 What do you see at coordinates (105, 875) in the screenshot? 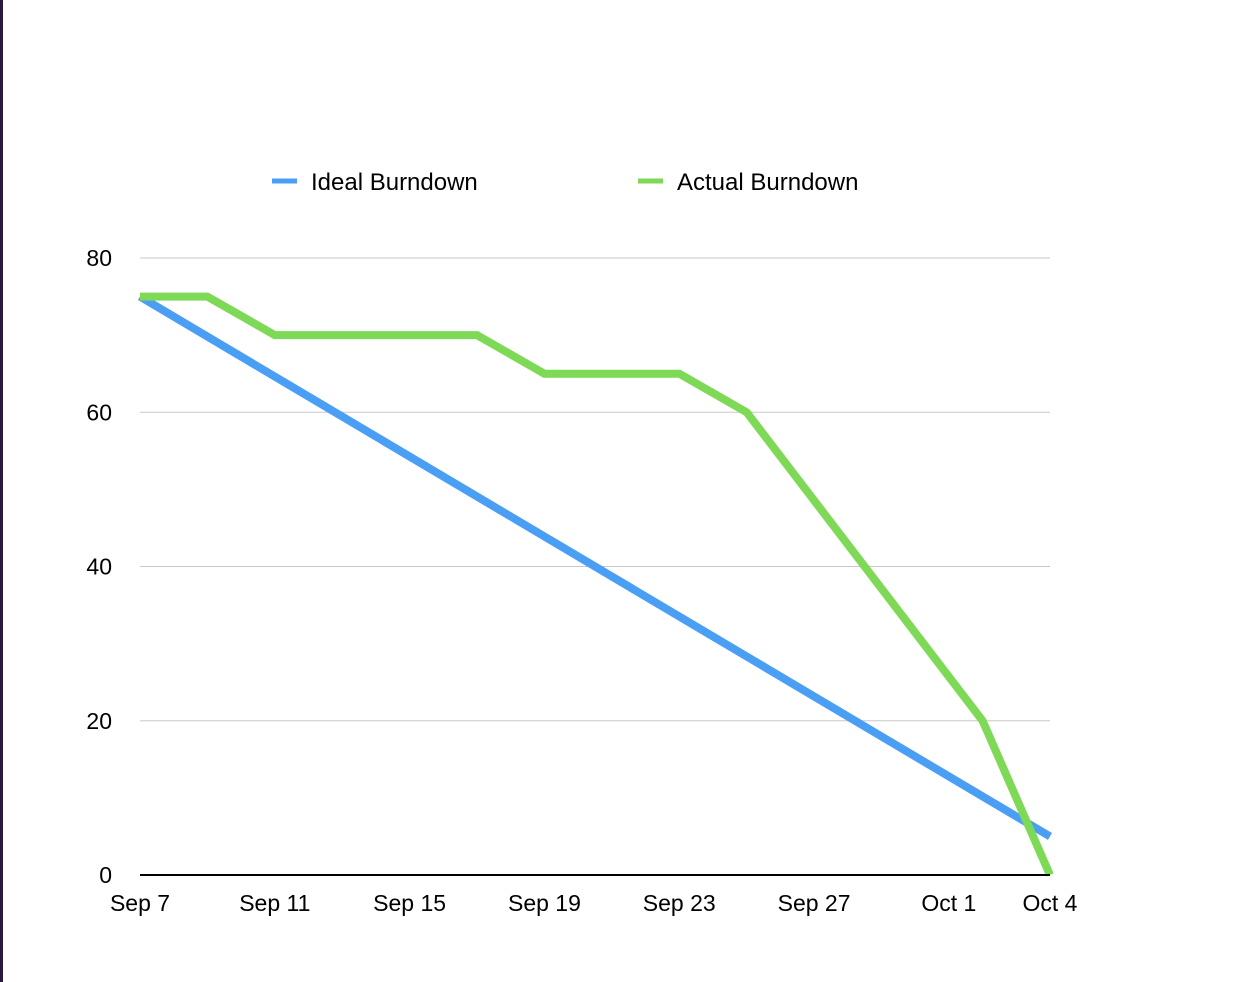
I see `y-tick-label-0: 0` at bounding box center [105, 875].